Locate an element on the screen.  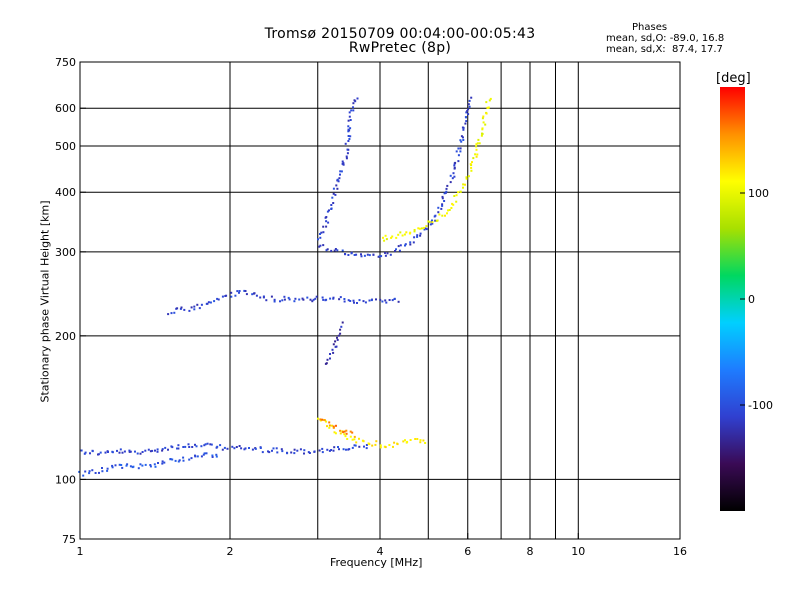
y-tick-label: 600 is located at coordinates (65, 108).